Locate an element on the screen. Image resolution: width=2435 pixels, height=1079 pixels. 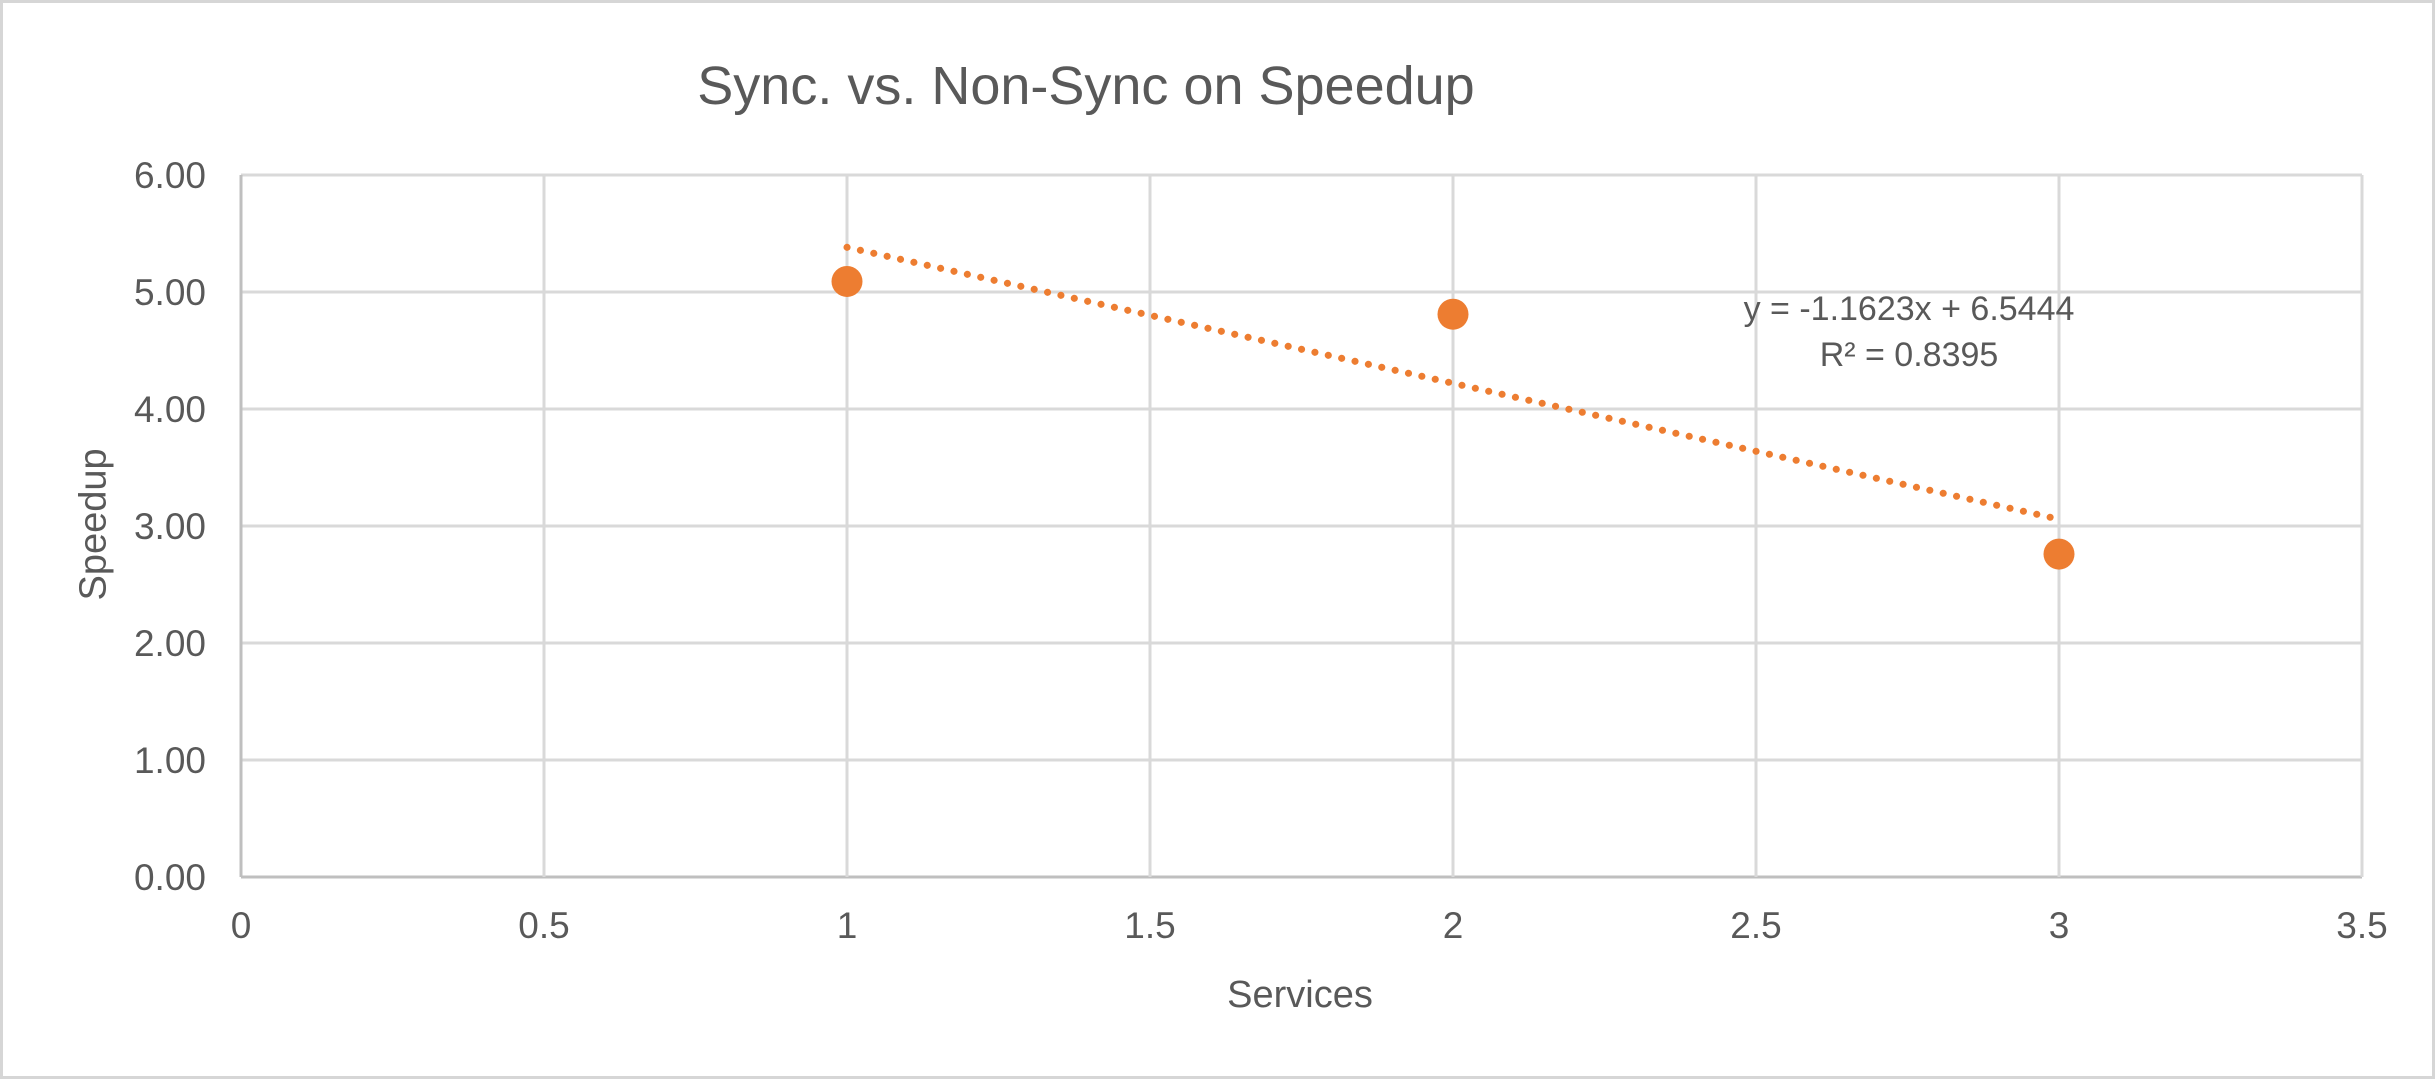
trendline-r2-label: R² = 0.8395 is located at coordinates (1909, 355).